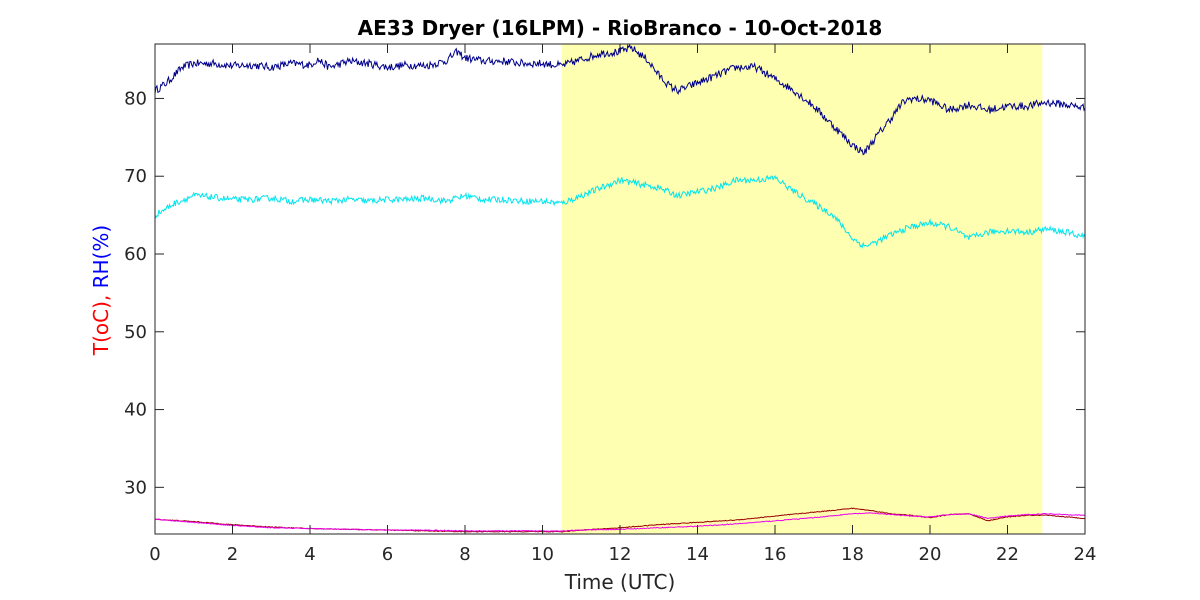 The height and width of the screenshot is (600, 1200). I want to click on x-tick-label: 0, so click(154, 554).